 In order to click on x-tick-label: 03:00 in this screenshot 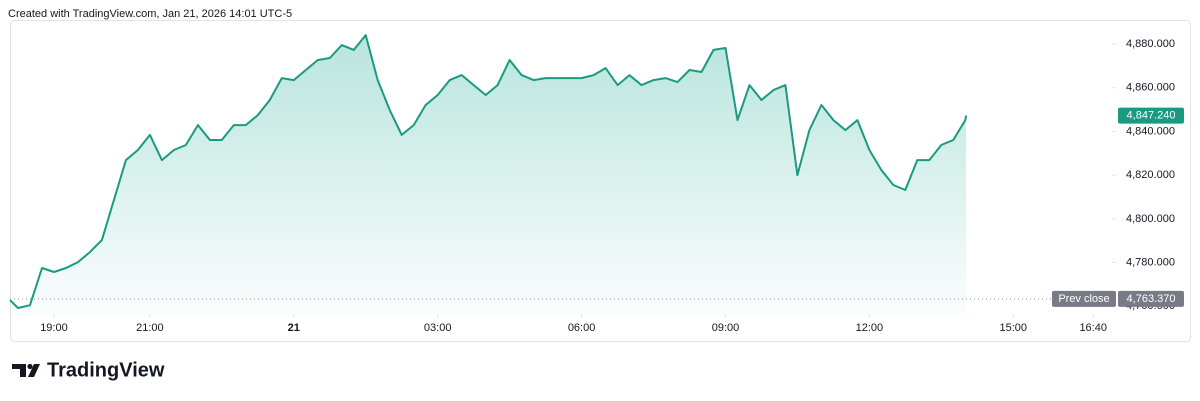, I will do `click(438, 328)`.